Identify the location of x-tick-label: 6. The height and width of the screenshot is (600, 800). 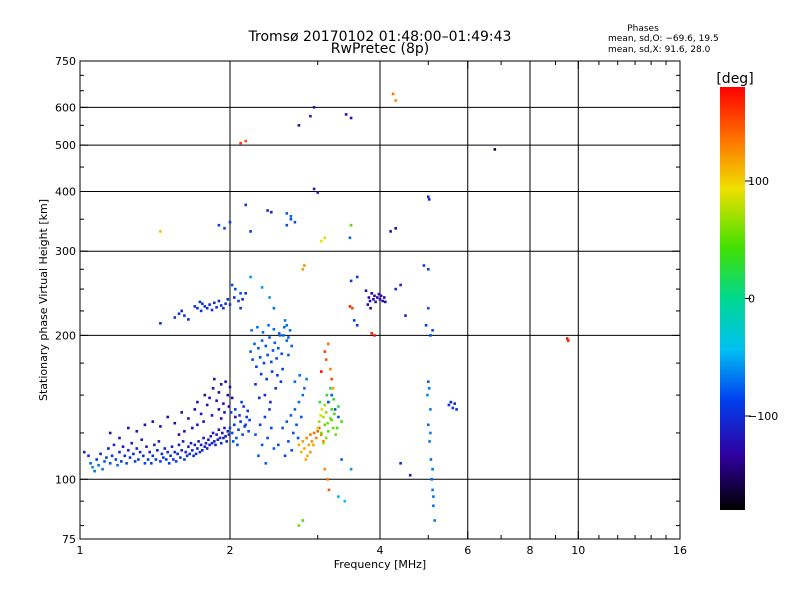
(467, 550).